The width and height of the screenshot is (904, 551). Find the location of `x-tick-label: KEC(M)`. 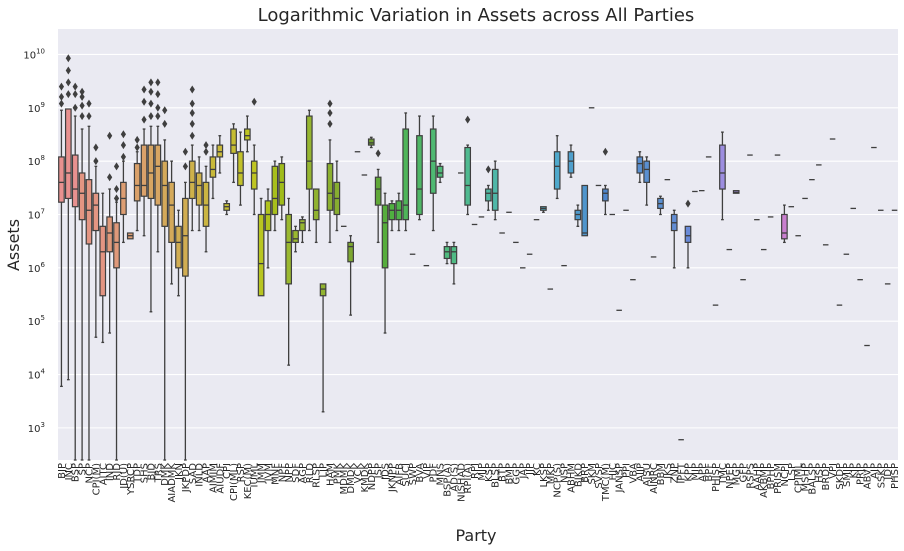

x-tick-label: KEC(M) is located at coordinates (248, 481).